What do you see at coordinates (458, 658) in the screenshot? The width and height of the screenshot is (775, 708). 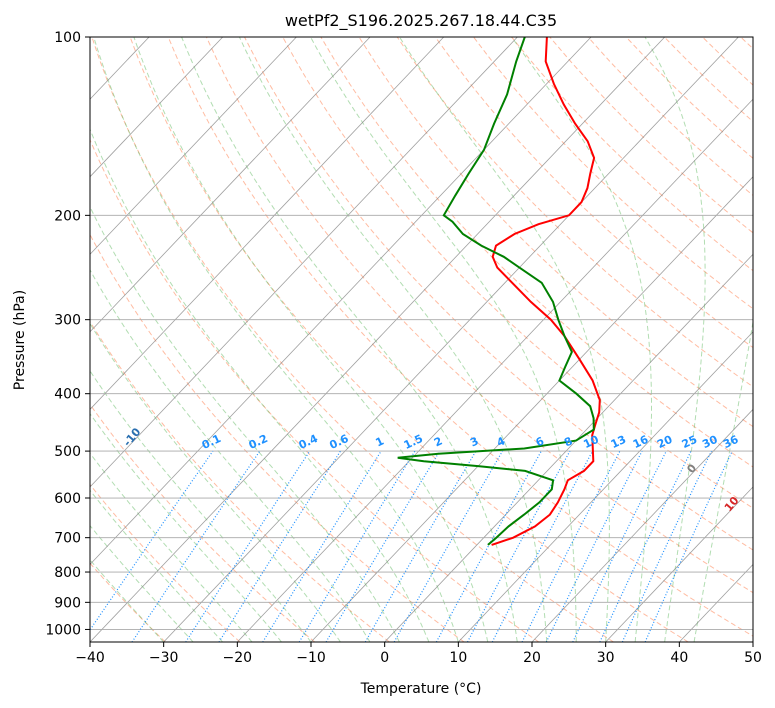 I see `x-tick-label: 10` at bounding box center [458, 658].